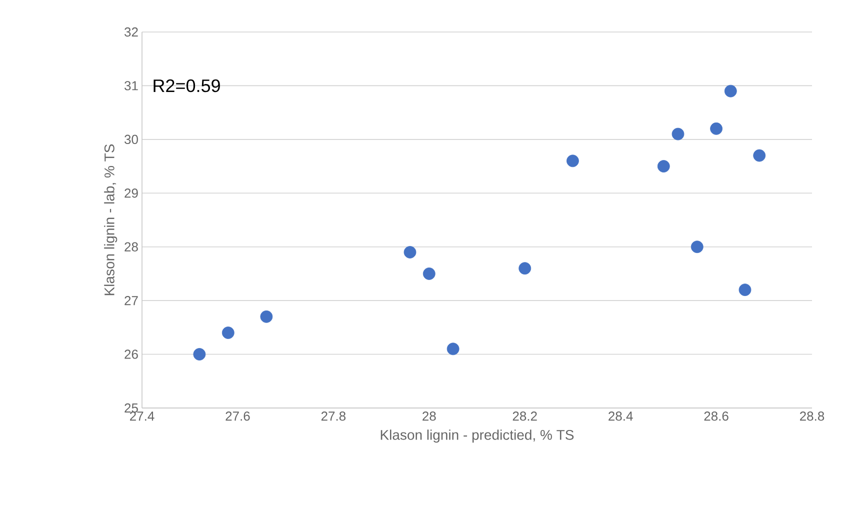  What do you see at coordinates (131, 32) in the screenshot?
I see `y-tick-label: 32` at bounding box center [131, 32].